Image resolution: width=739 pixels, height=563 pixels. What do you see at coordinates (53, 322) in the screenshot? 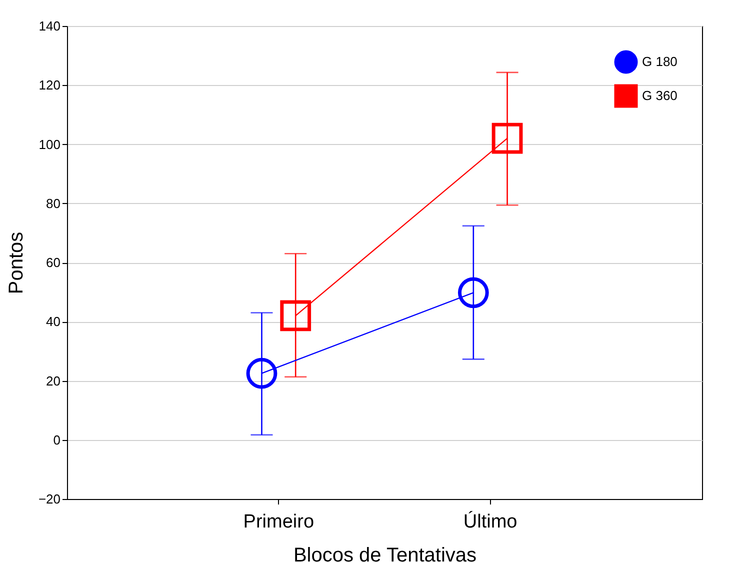
I see `y-tick-label: 40` at bounding box center [53, 322].